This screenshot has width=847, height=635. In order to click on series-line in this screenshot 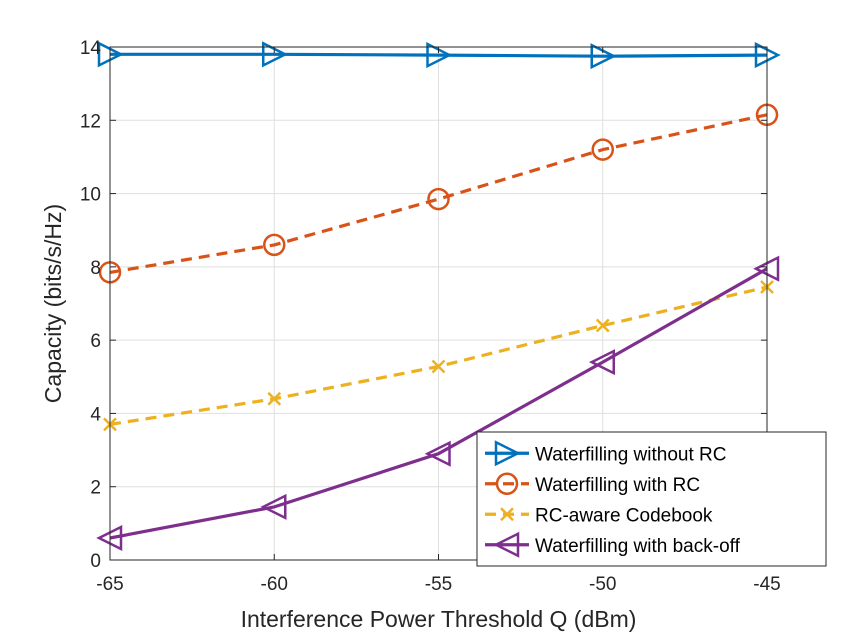, I will do `click(439, 55)`.